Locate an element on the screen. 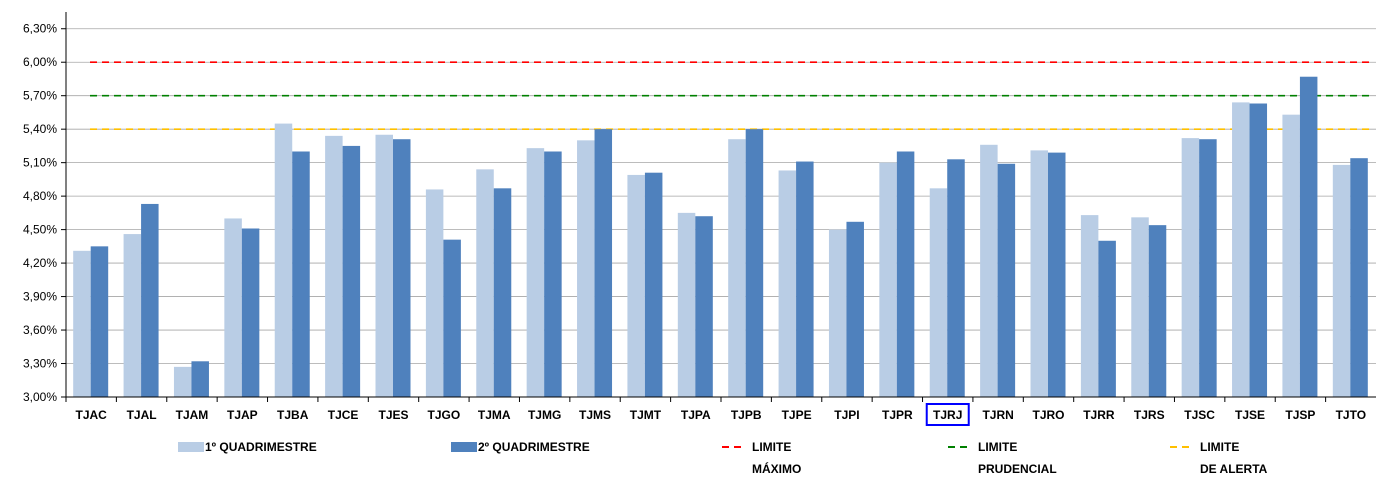 This screenshot has height=479, width=1390. x-tick-label: TJSP is located at coordinates (1300, 415).